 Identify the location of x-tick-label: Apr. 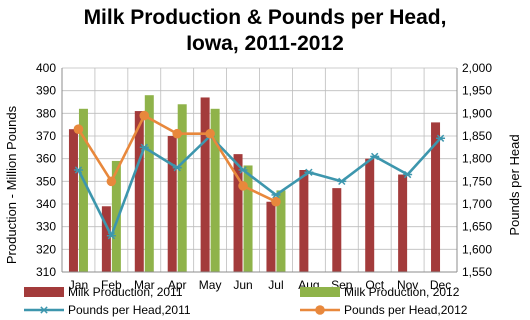
(177, 285).